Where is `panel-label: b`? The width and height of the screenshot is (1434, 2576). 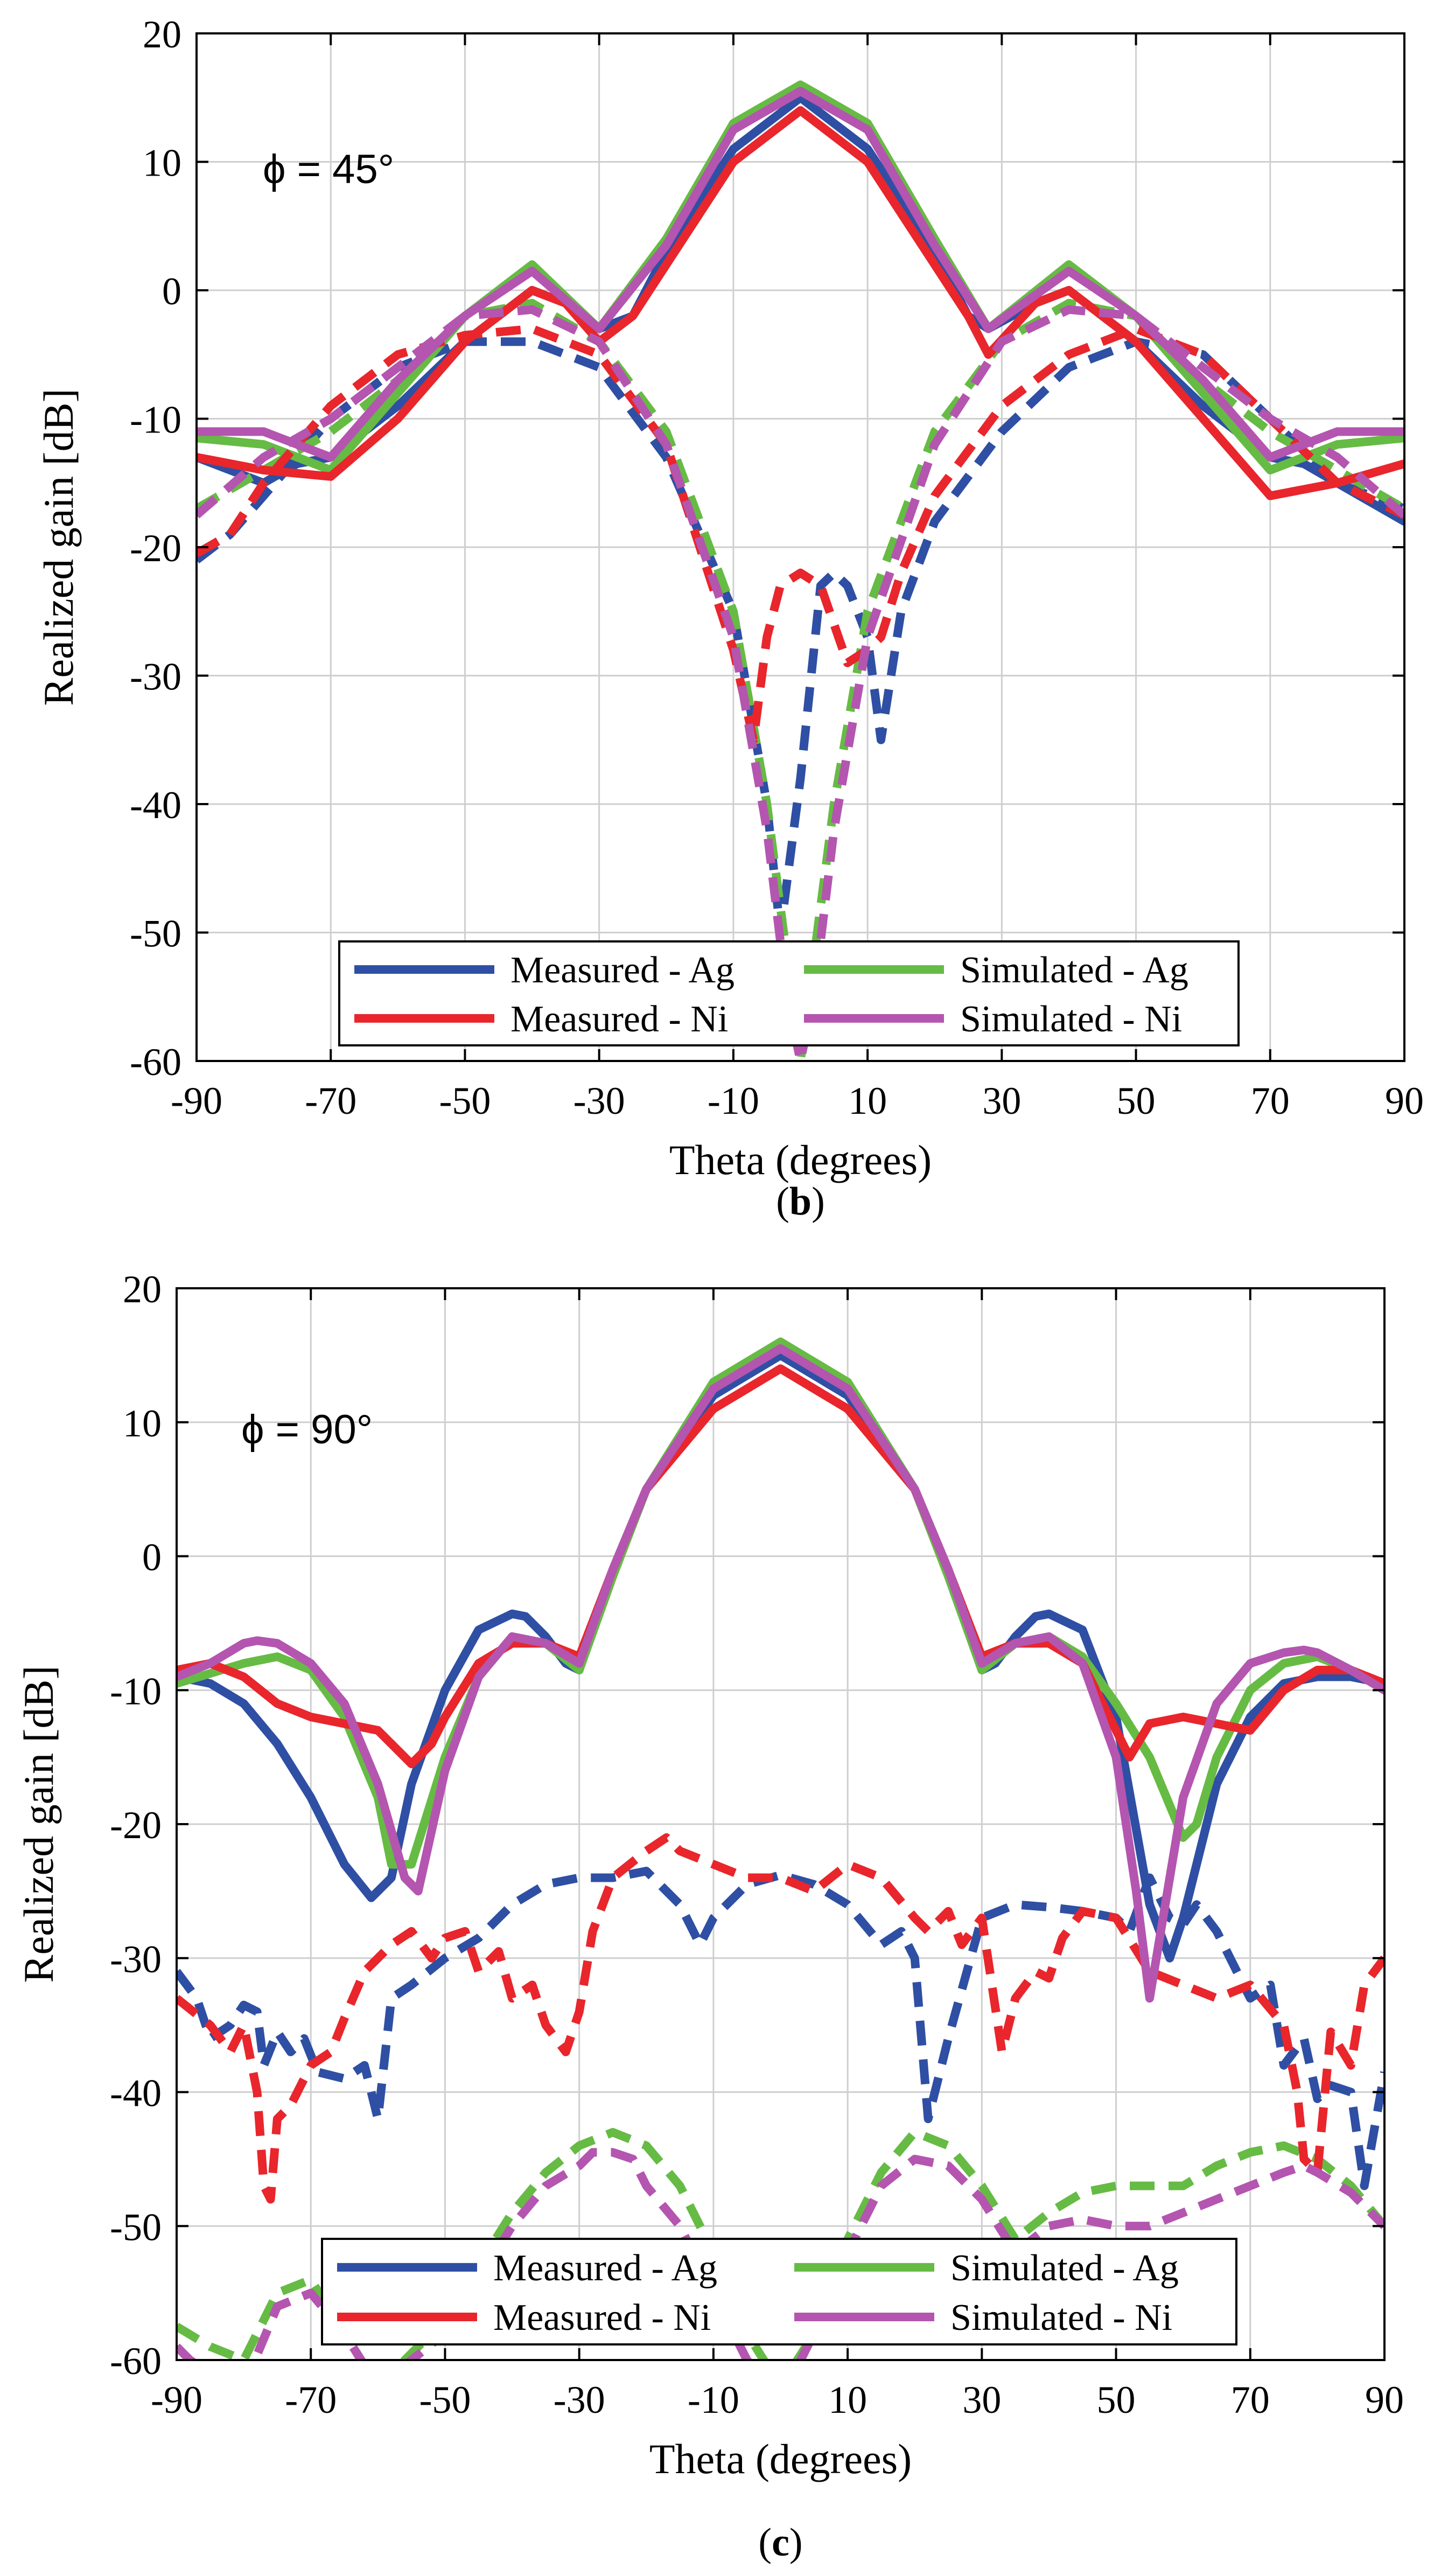
panel-label: b is located at coordinates (800, 1201).